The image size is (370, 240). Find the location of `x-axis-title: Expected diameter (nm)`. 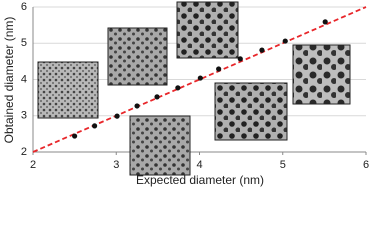

x-axis-title: Expected diameter (nm) is located at coordinates (200, 180).